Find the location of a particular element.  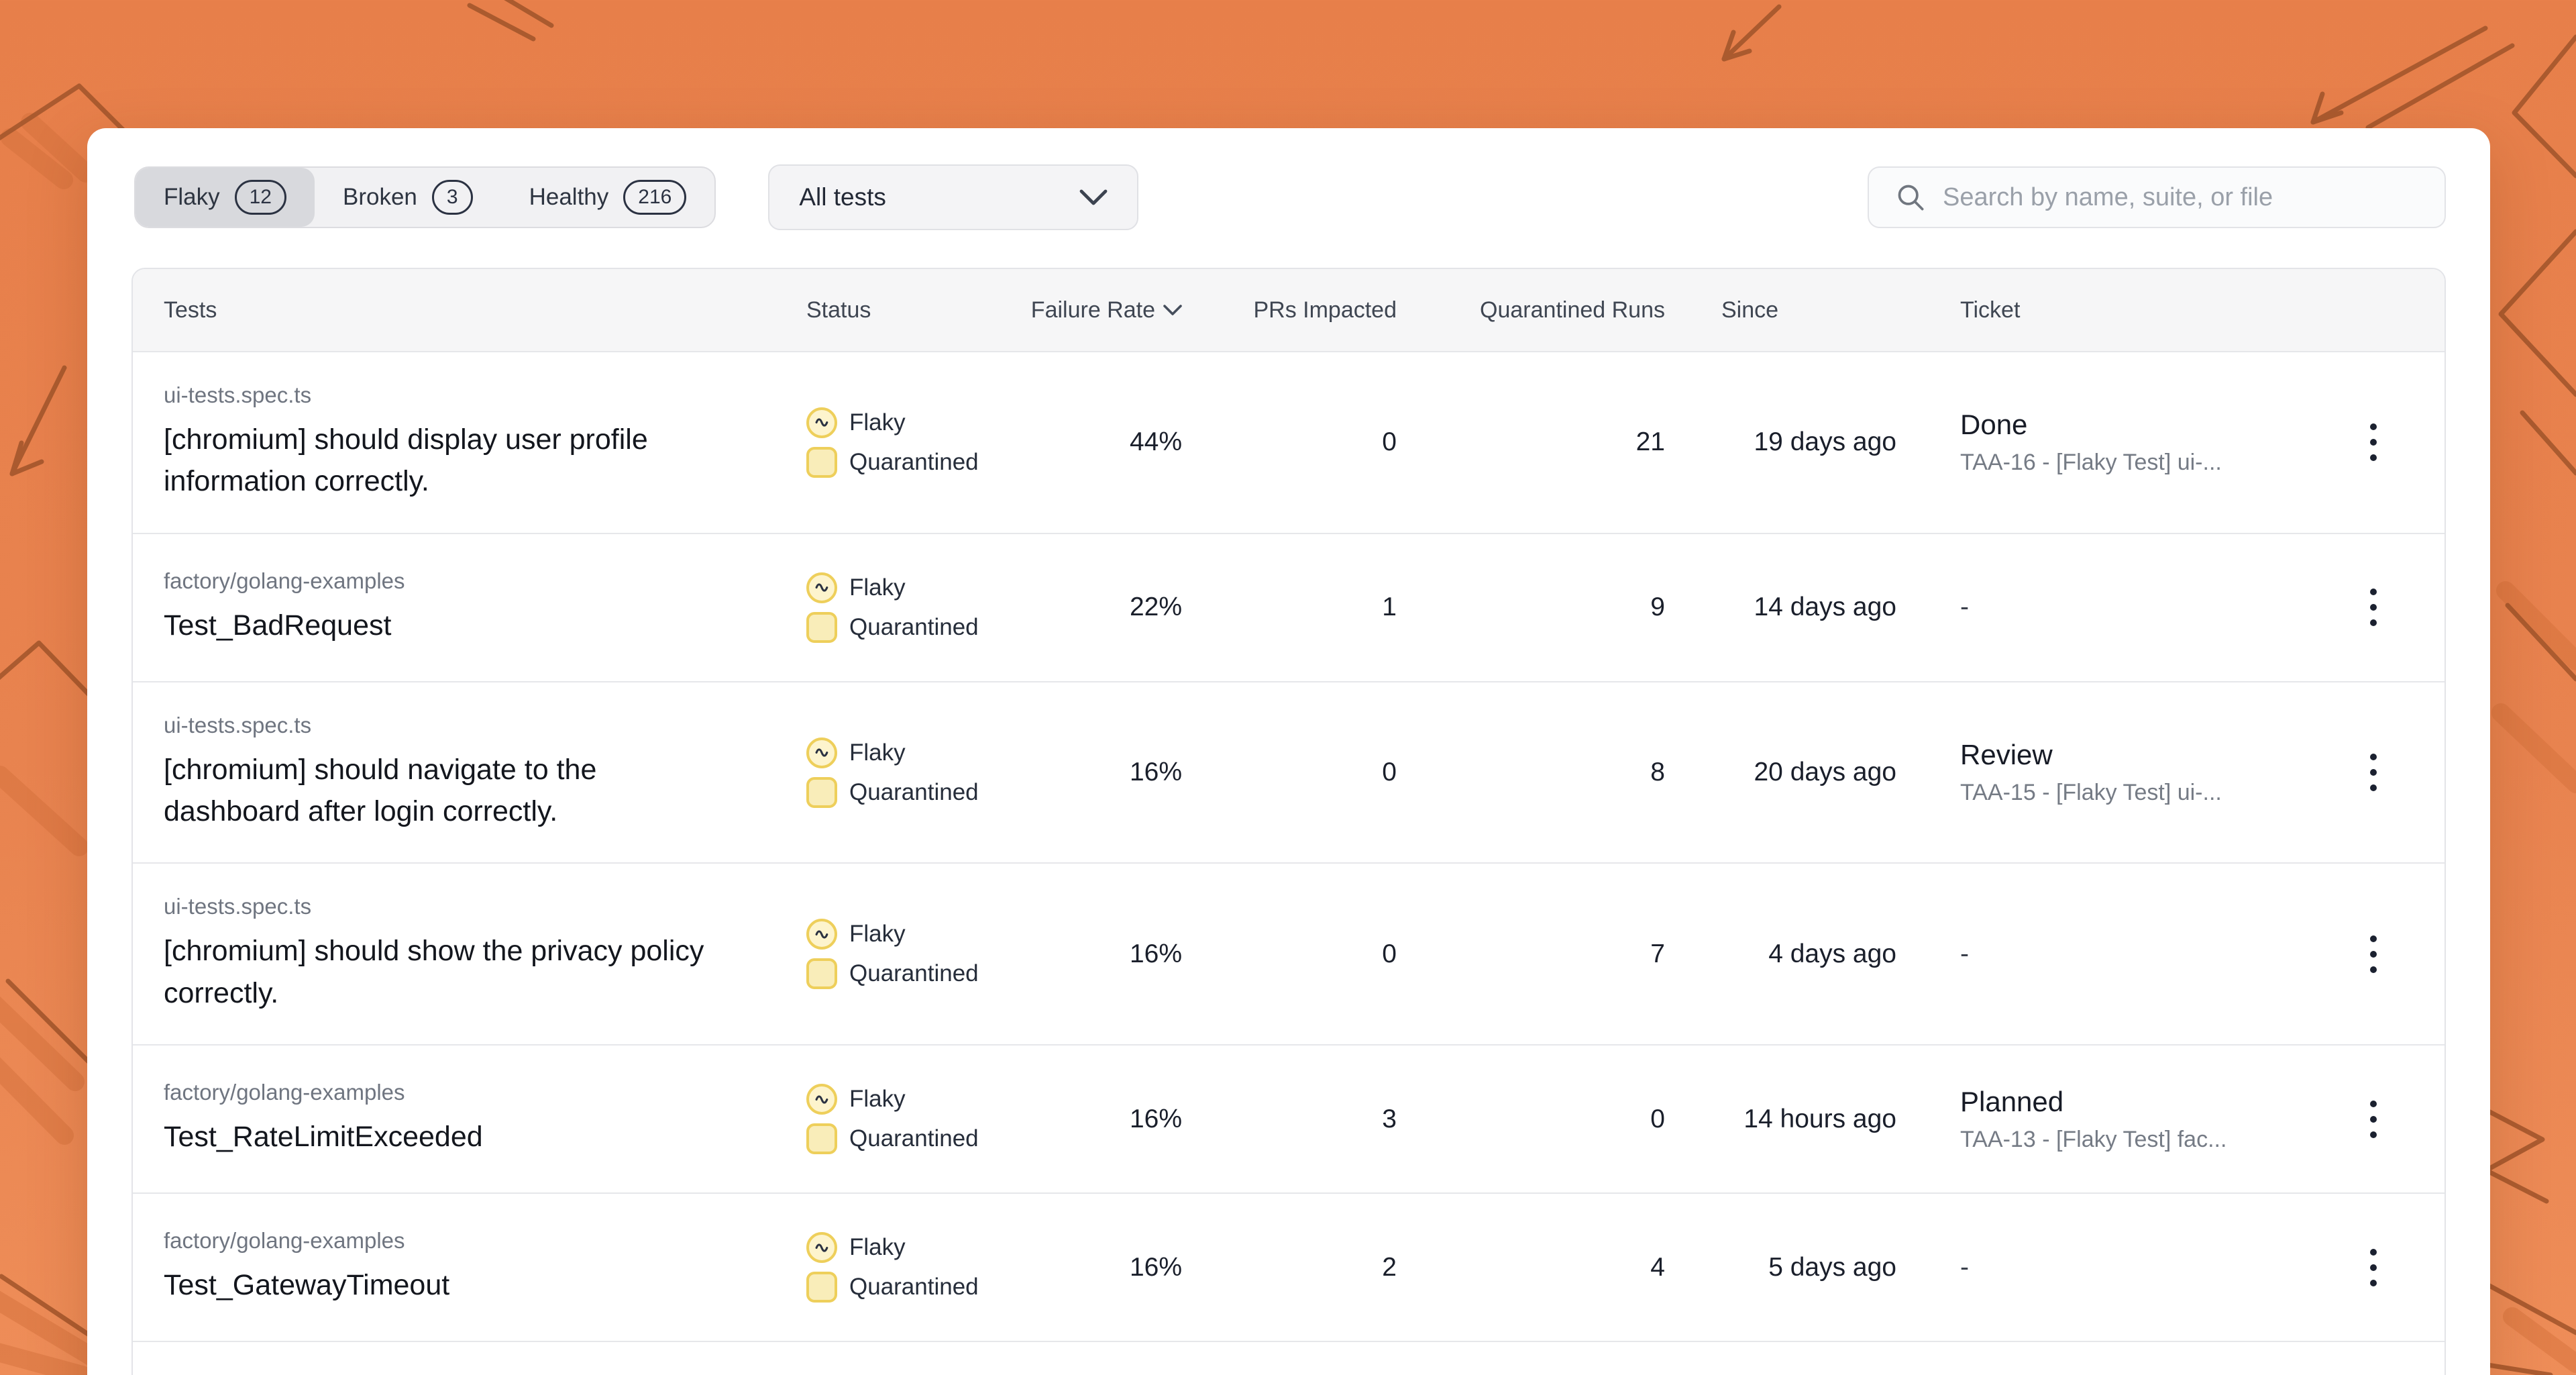

tab-broken: Broken 3 is located at coordinates (408, 198).